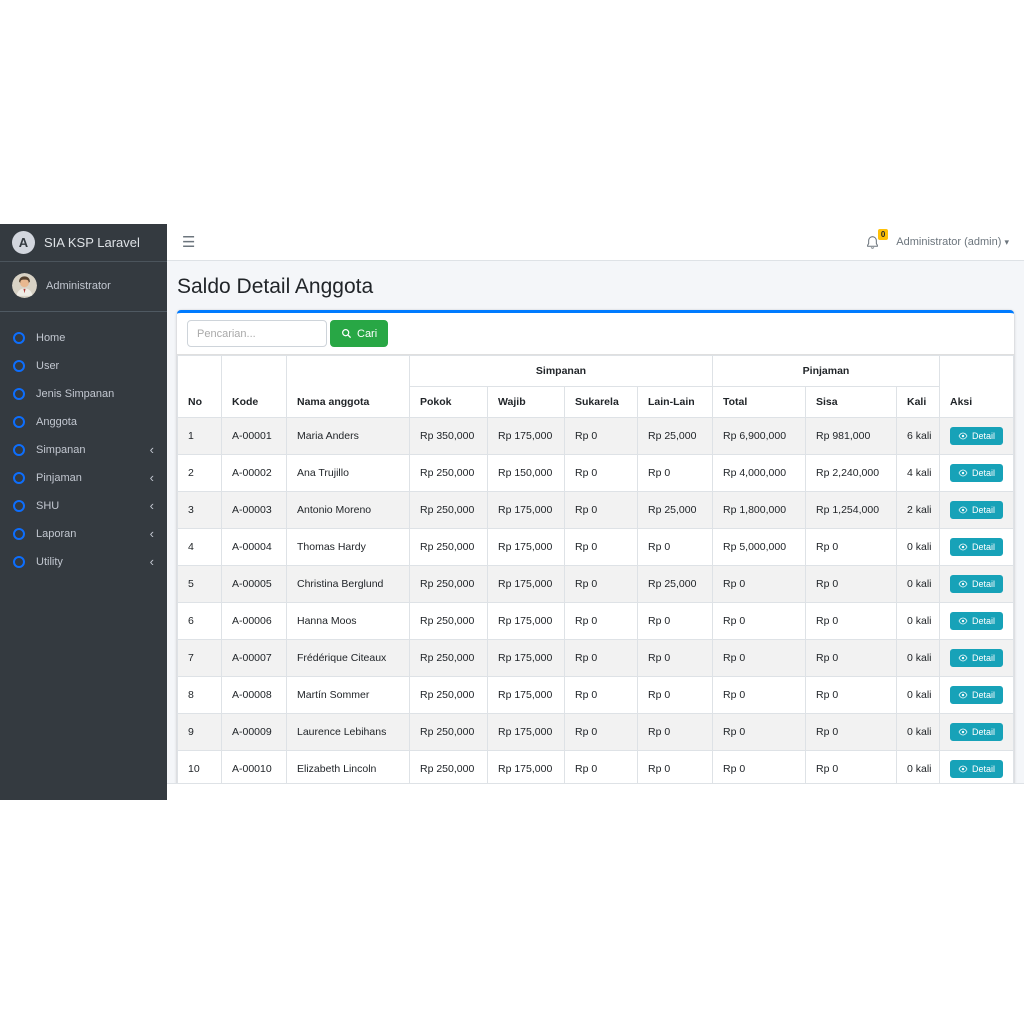 This screenshot has width=1024, height=1024. Describe the element at coordinates (526, 473) in the screenshot. I see `cell-wajib: Rp 150,000` at that location.